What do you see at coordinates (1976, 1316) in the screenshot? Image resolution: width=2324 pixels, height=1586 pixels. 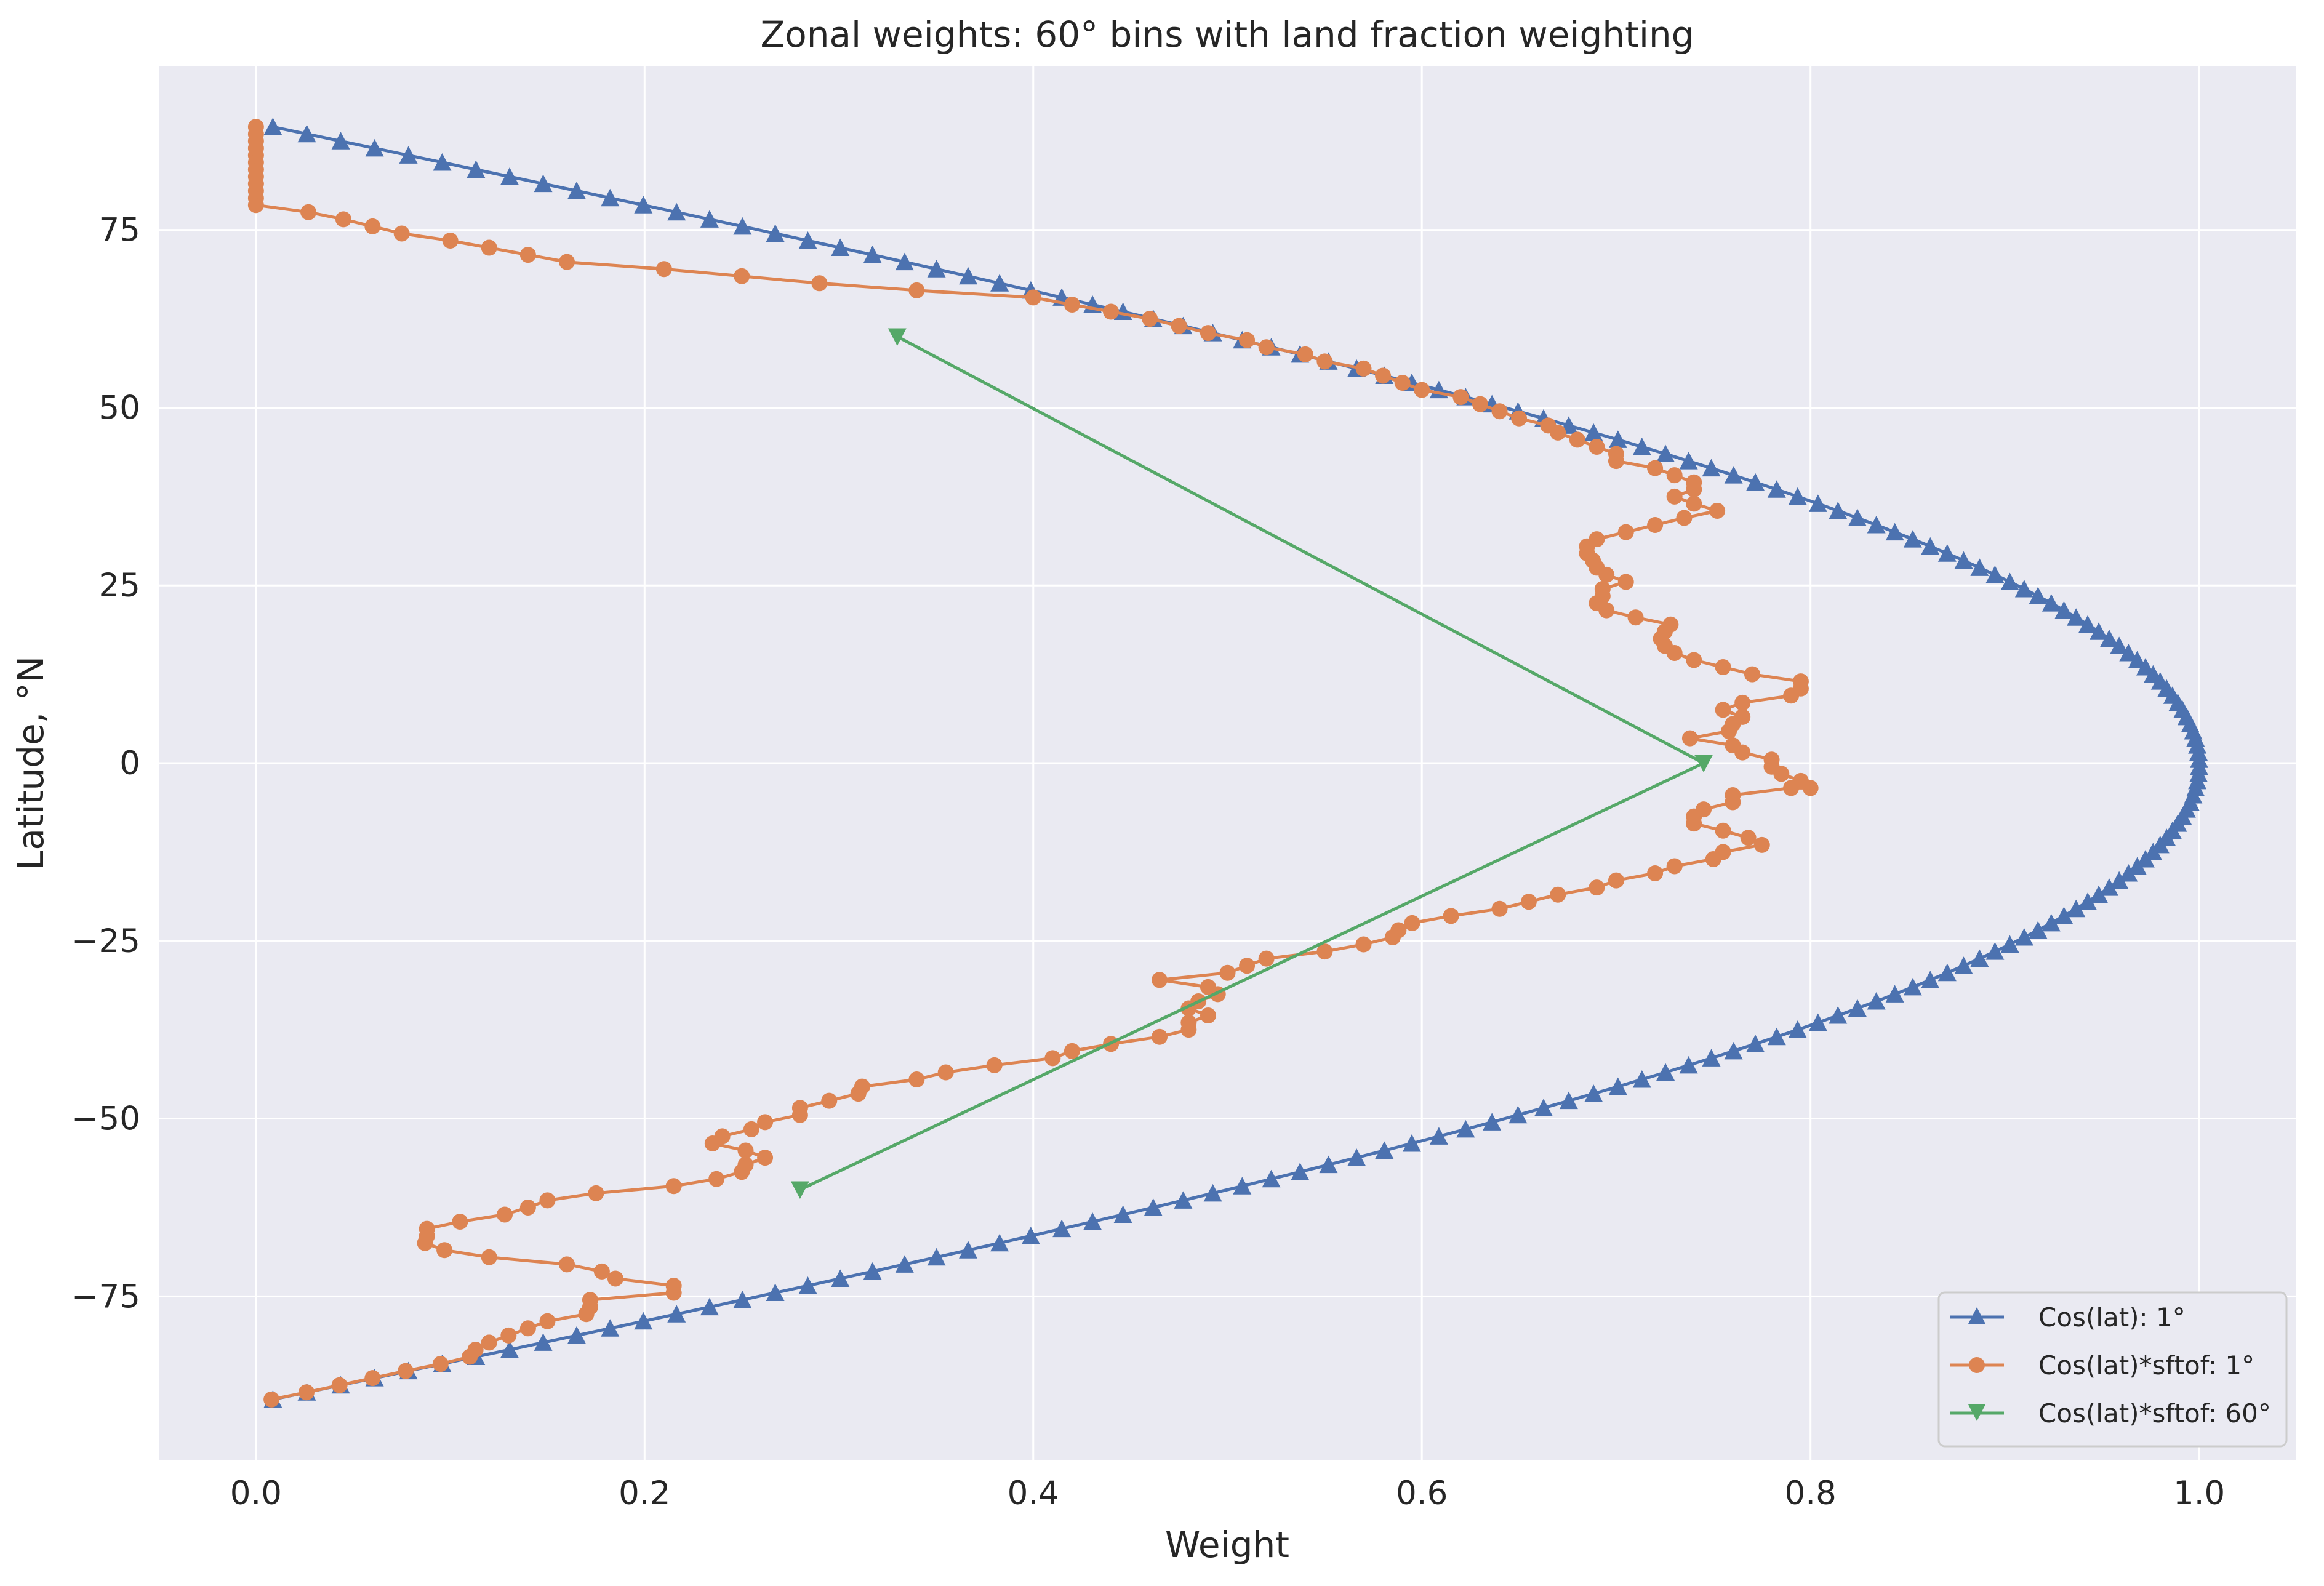 I see `legend-marker-cos-lat` at bounding box center [1976, 1316].